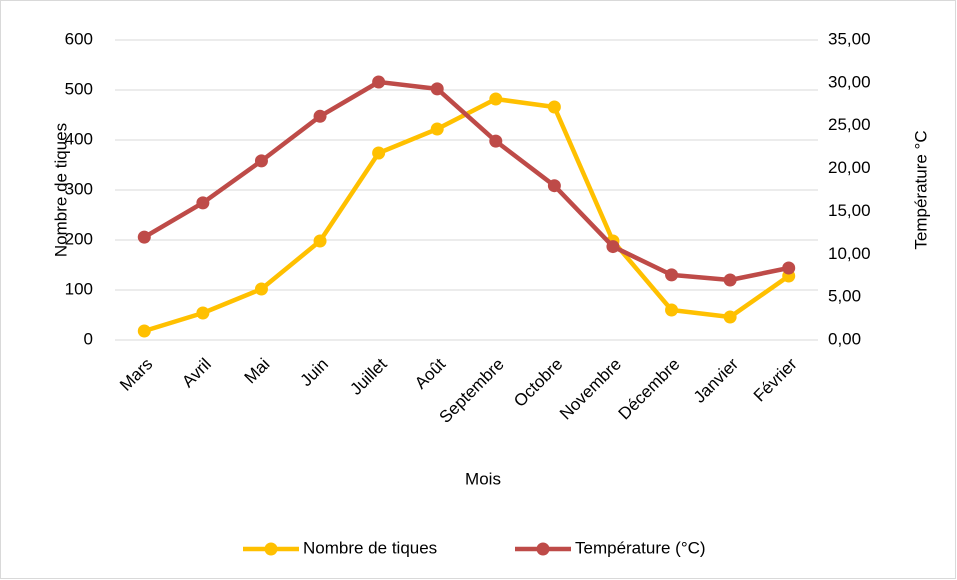 The height and width of the screenshot is (580, 957). Describe the element at coordinates (79, 138) in the screenshot. I see `y-tick-label: 400` at that location.